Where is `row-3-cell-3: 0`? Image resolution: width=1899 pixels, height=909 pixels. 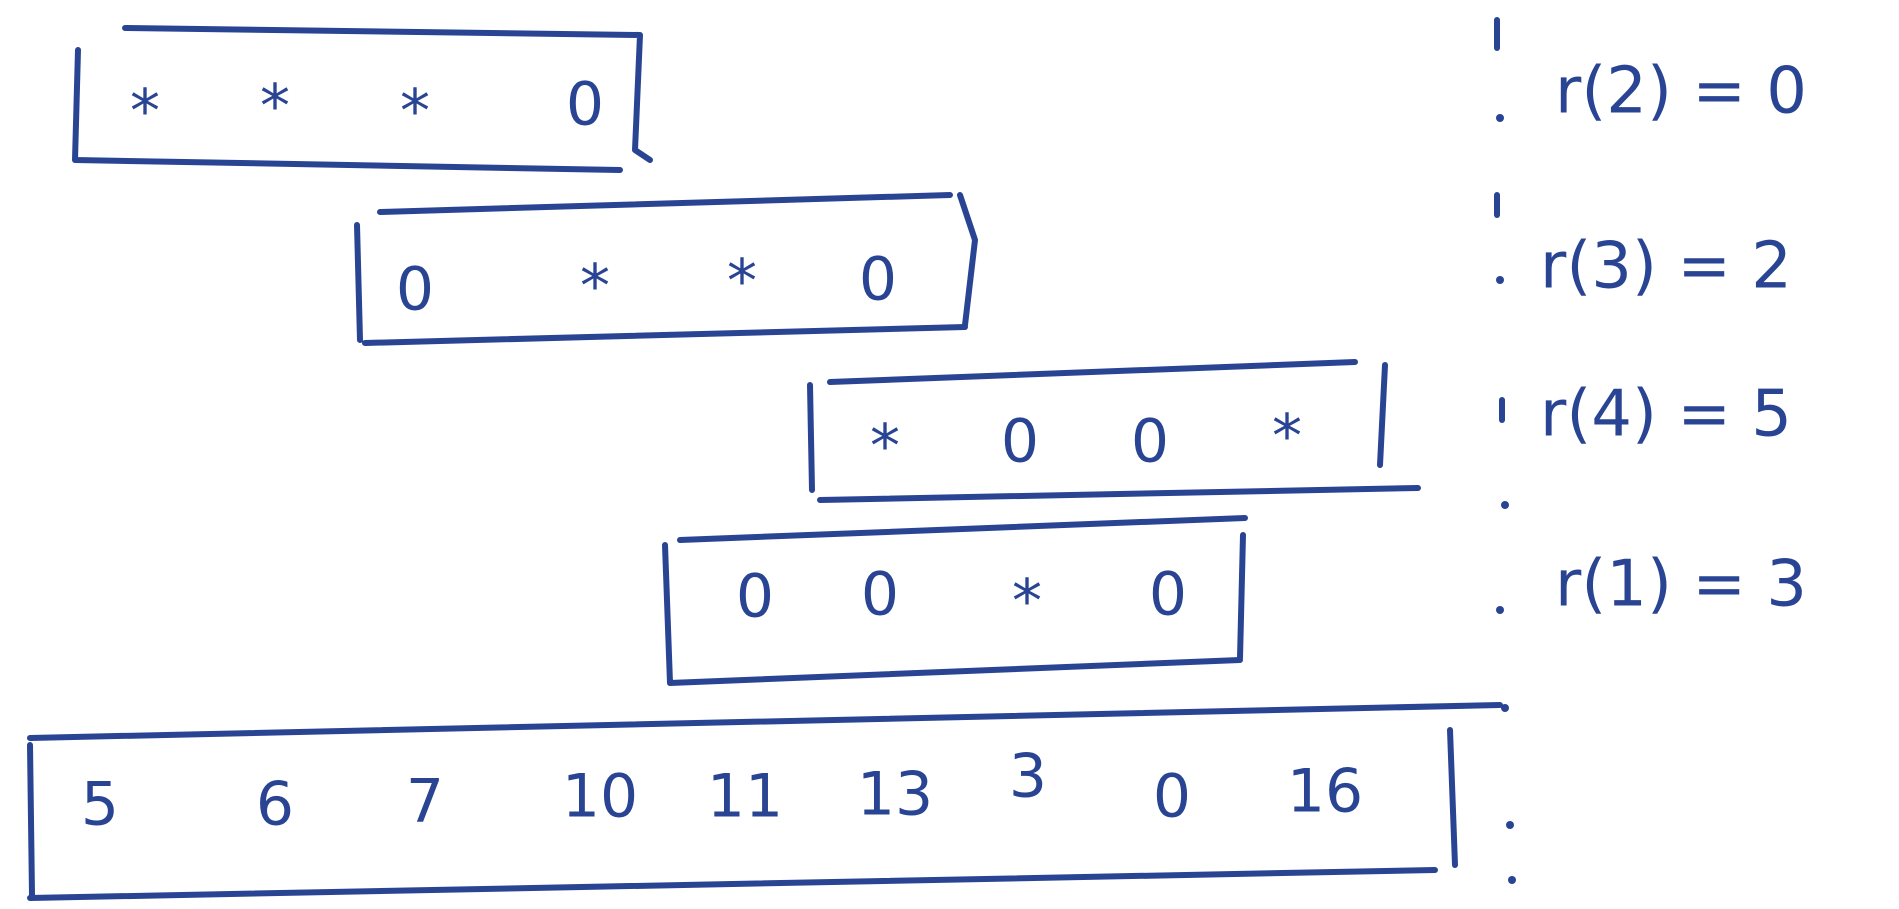
row-3-cell-3: 0 is located at coordinates (1150, 442).